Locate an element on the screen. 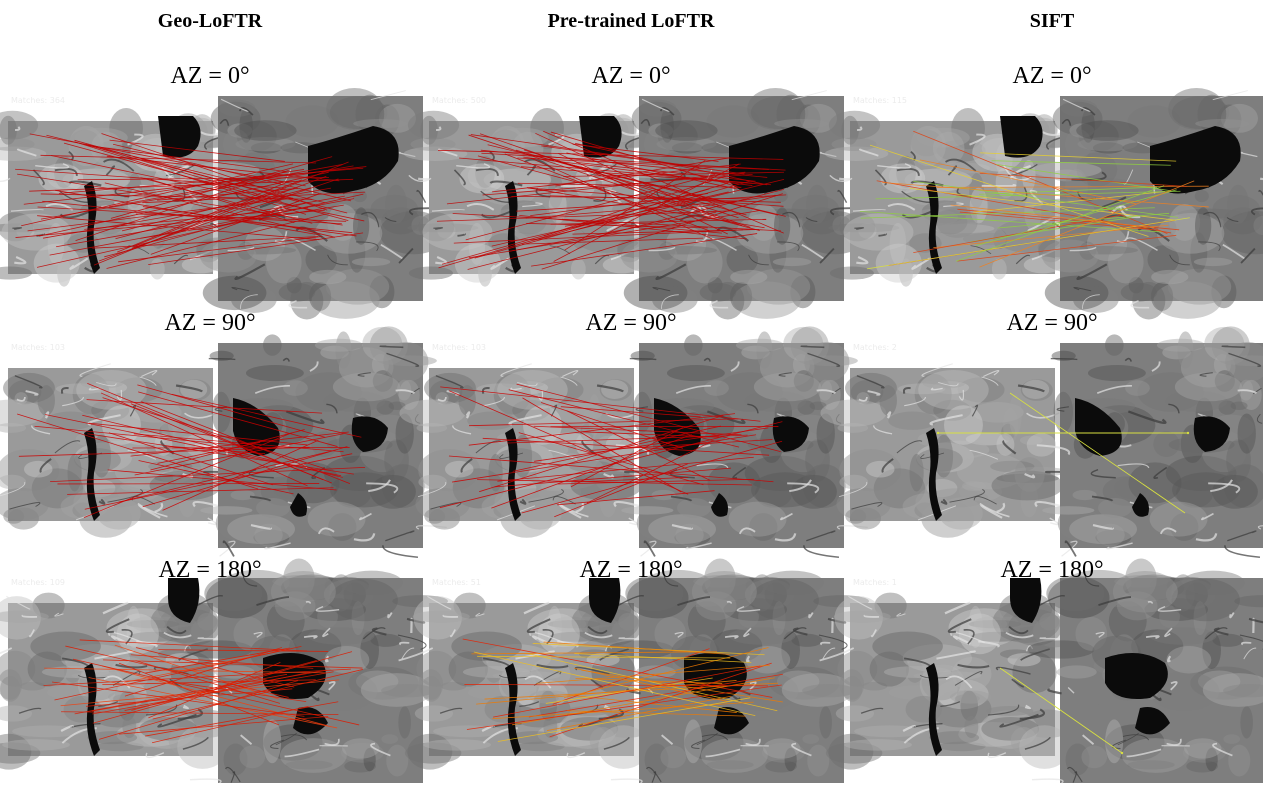  azimuth-label-180-geo-loftr: AZ = 180° is located at coordinates (210, 570).